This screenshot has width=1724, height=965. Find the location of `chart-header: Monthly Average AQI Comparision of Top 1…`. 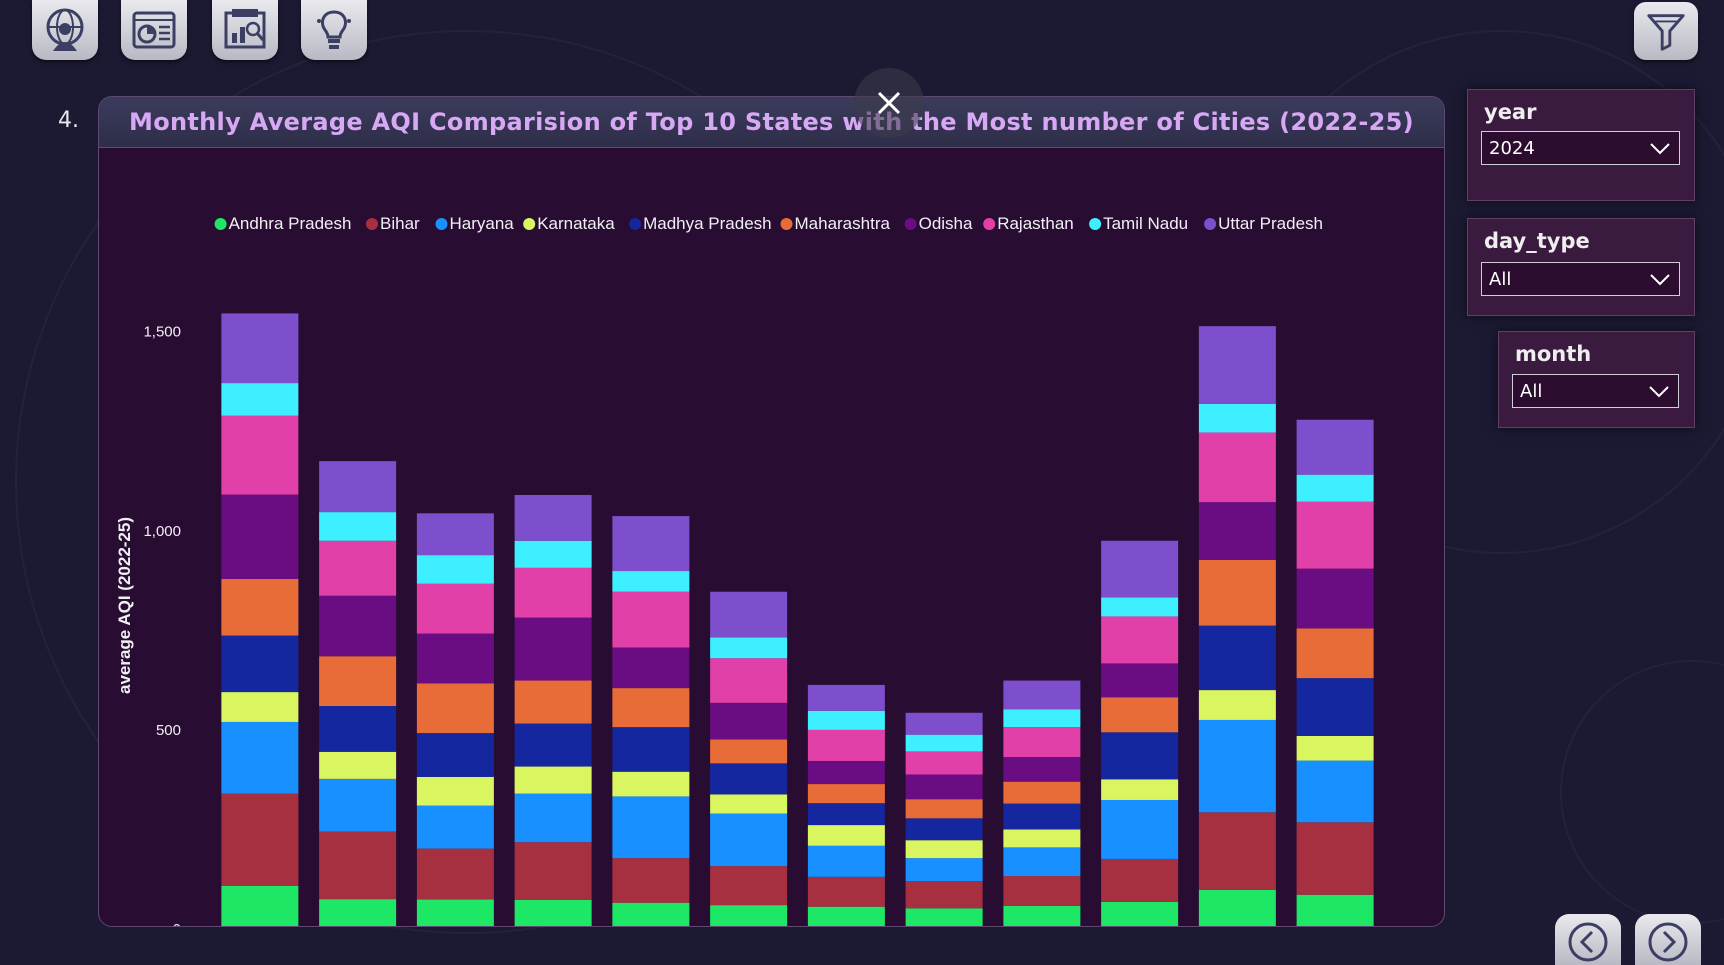

chart-header: Monthly Average AQI Comparision of Top 1… is located at coordinates (771, 122).